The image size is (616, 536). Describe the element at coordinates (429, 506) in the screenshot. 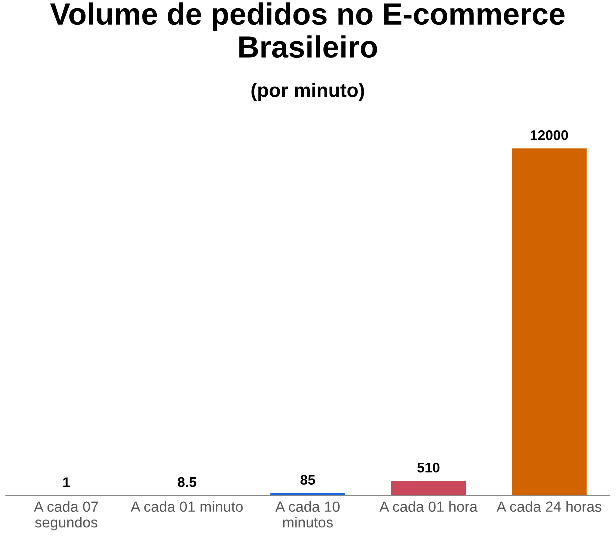

I see `x-tick-label: A cada 01 hora` at that location.